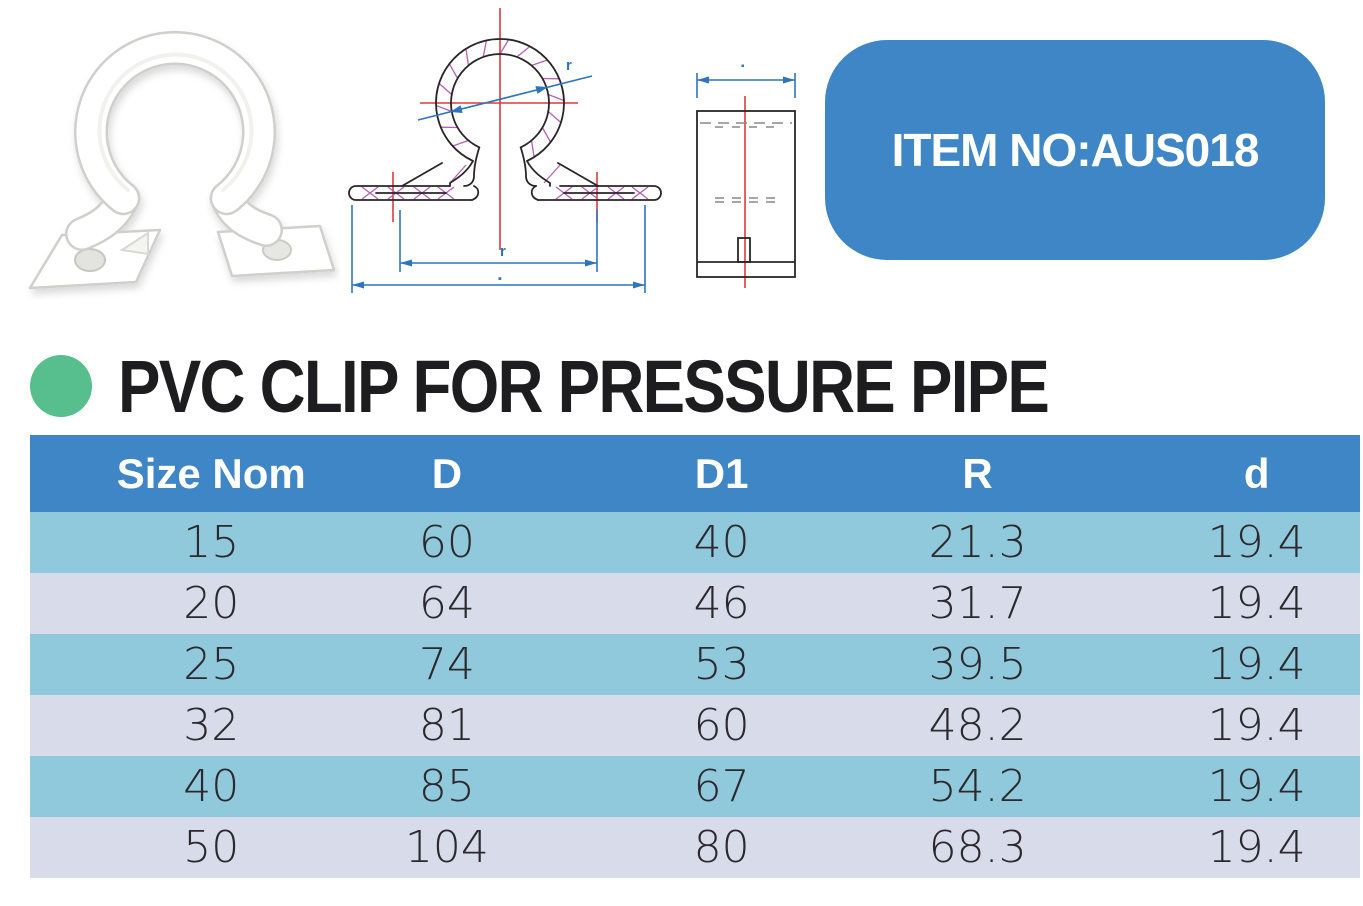  I want to click on cell-r: 21.3, so click(987, 542).